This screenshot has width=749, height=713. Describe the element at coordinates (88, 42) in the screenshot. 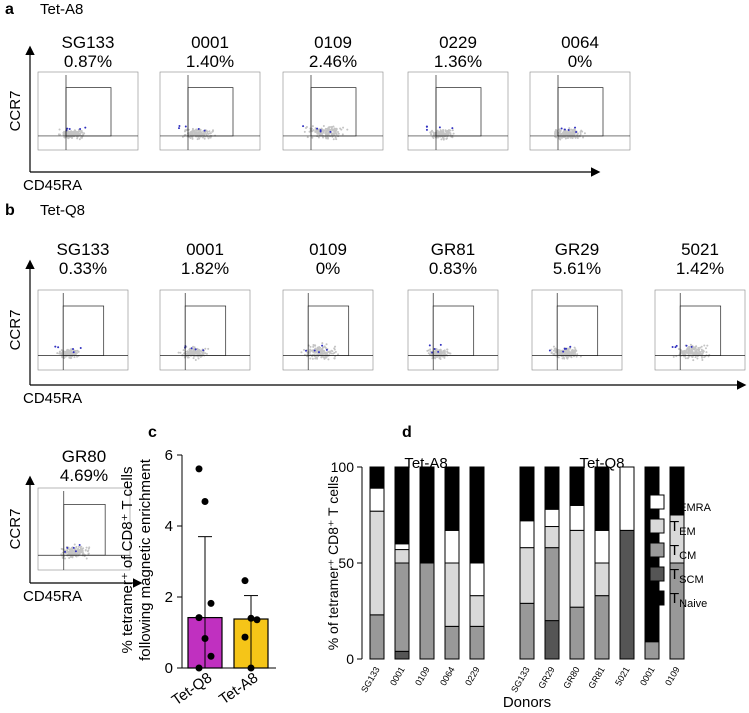

I see `donor-label: SG133` at that location.